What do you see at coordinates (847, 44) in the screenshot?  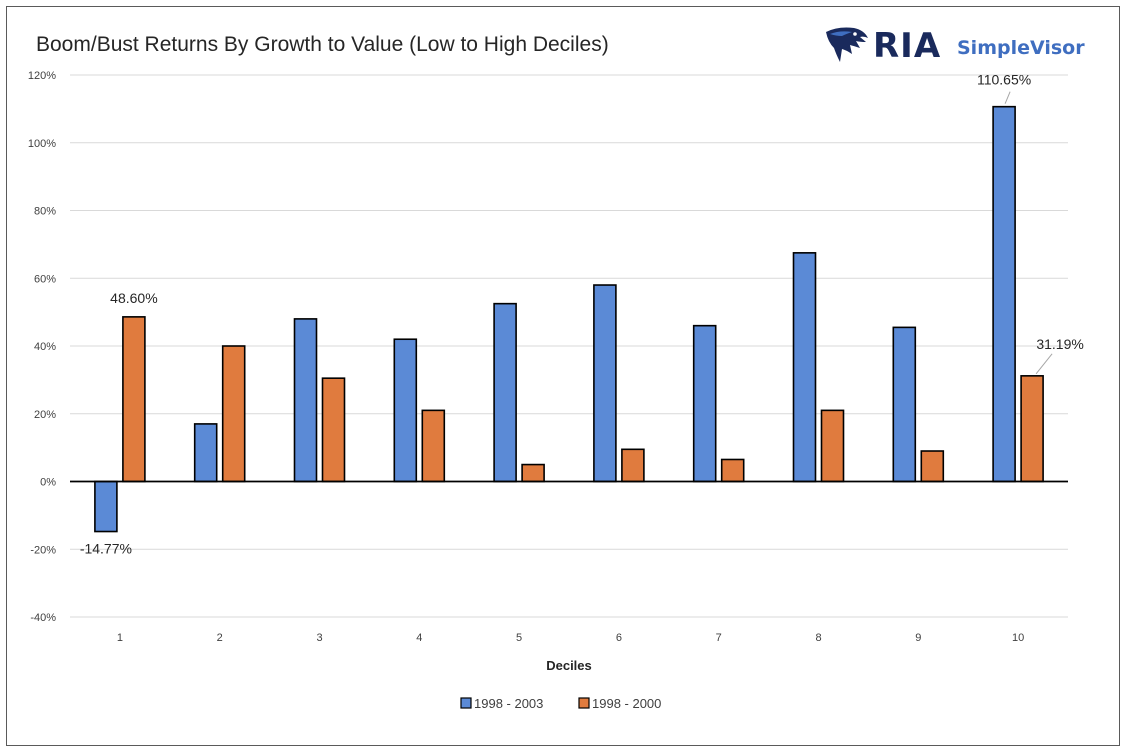 I see `eagle-head-icon` at bounding box center [847, 44].